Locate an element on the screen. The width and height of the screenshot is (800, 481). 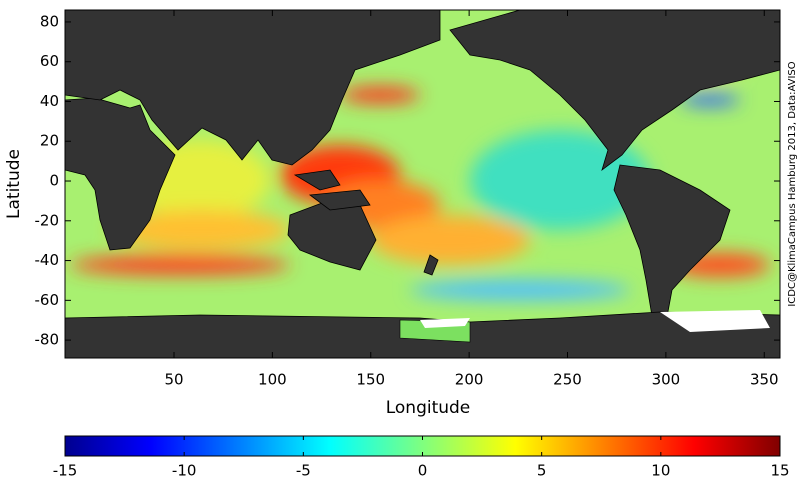
y-tick-label: 60 is located at coordinates (49, 61).